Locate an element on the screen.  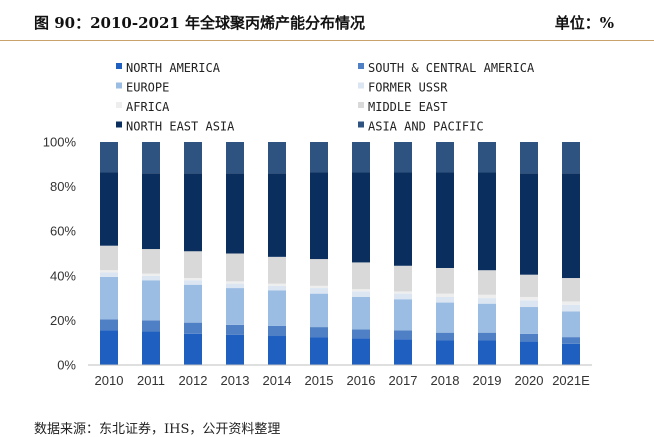
y-tick-label: 60% is located at coordinates (63, 231).